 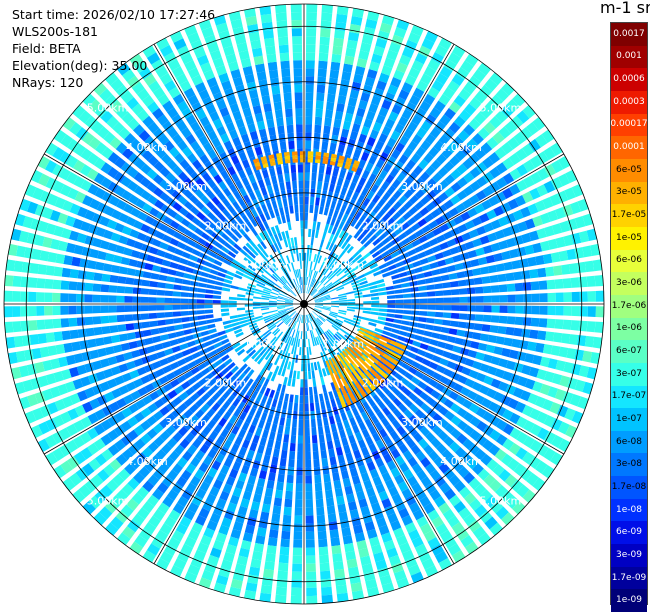 I want to click on start-time-label: Start time: 2026/02/10 17:27:46, so click(x=114, y=14).